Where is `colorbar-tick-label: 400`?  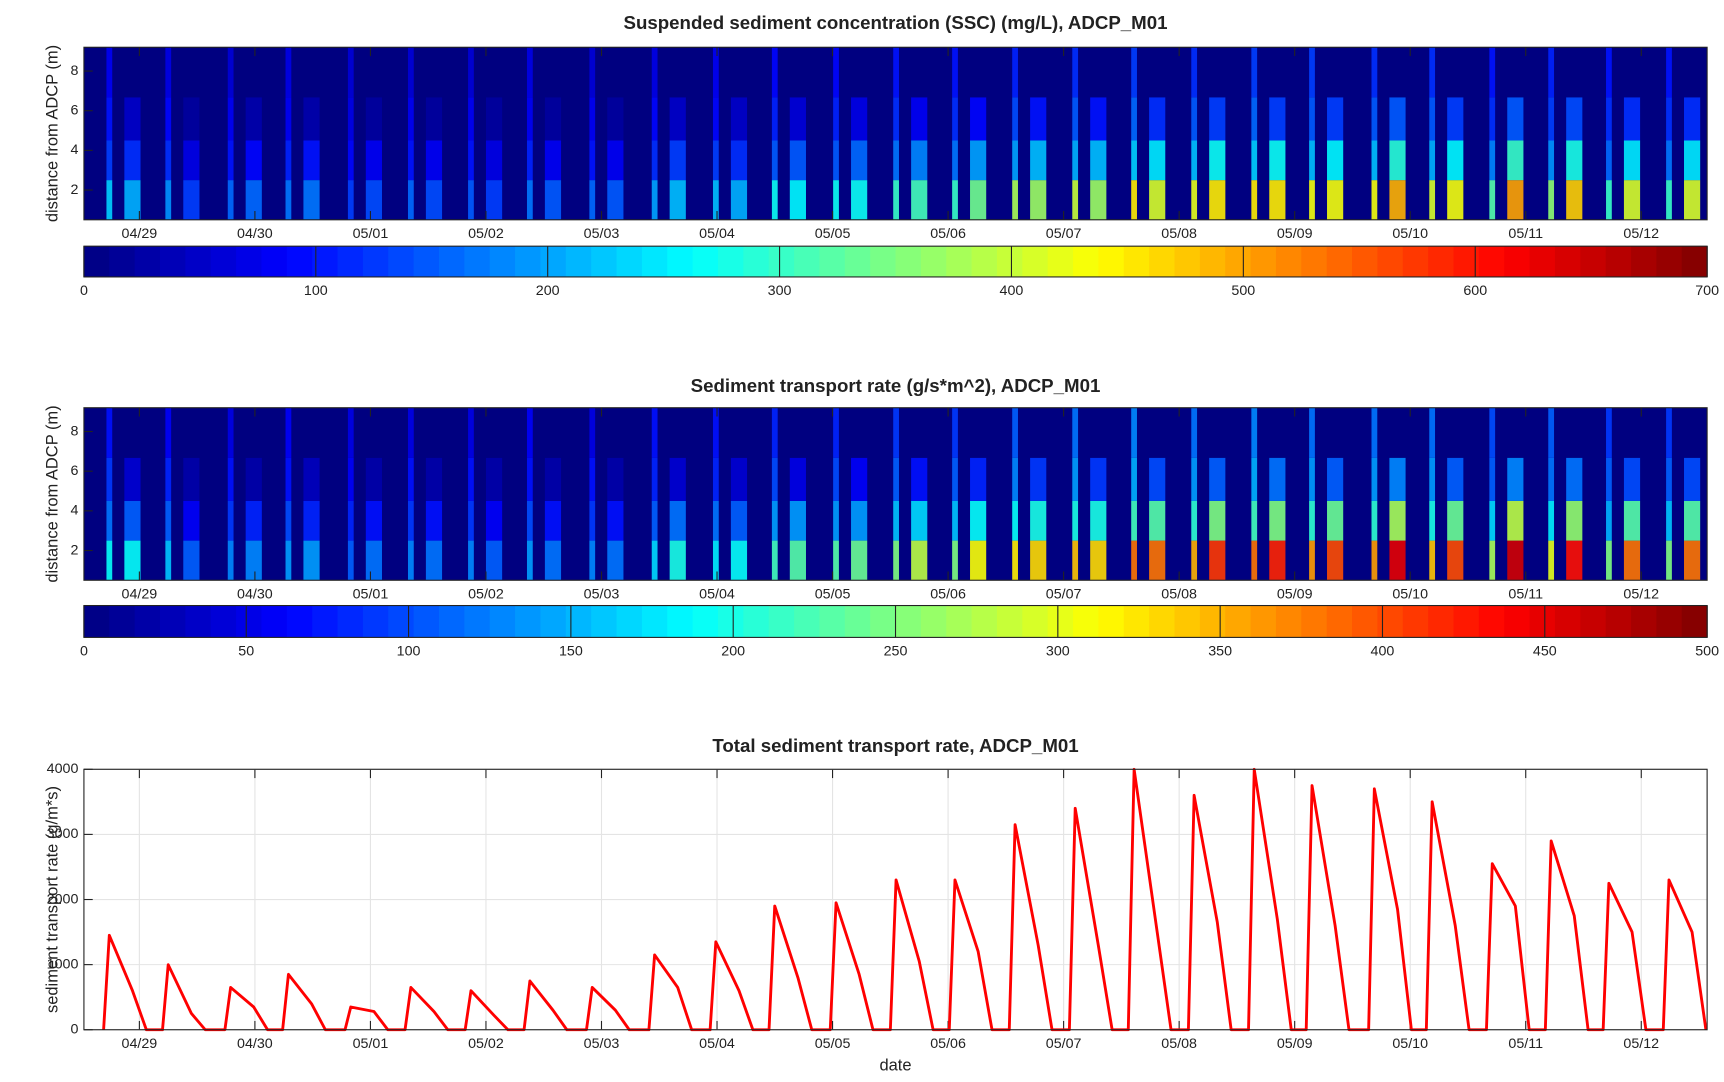 colorbar-tick-label: 400 is located at coordinates (1012, 291).